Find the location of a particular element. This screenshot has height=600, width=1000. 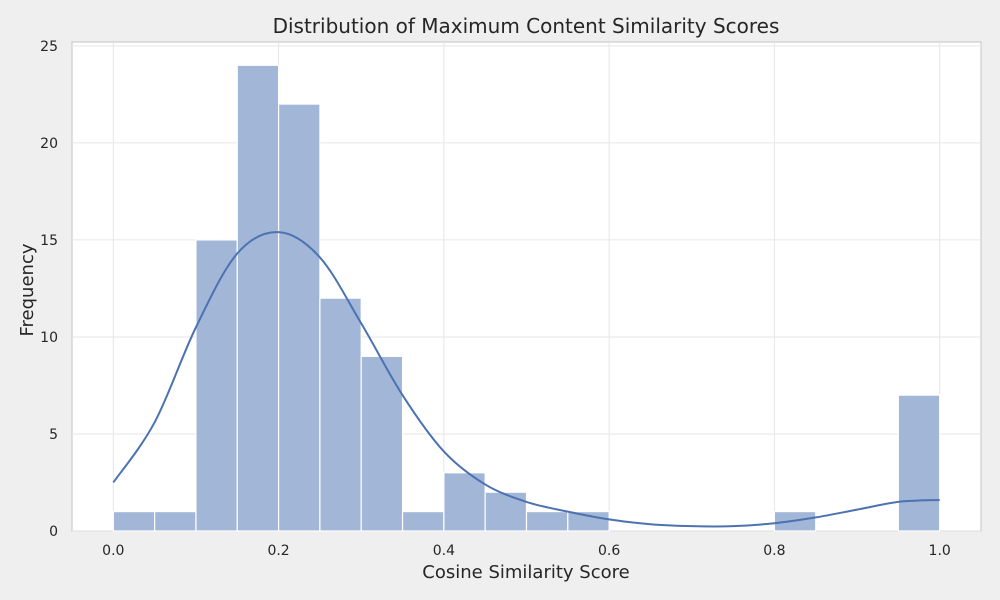

y-tick-label: 20 is located at coordinates (49, 144).